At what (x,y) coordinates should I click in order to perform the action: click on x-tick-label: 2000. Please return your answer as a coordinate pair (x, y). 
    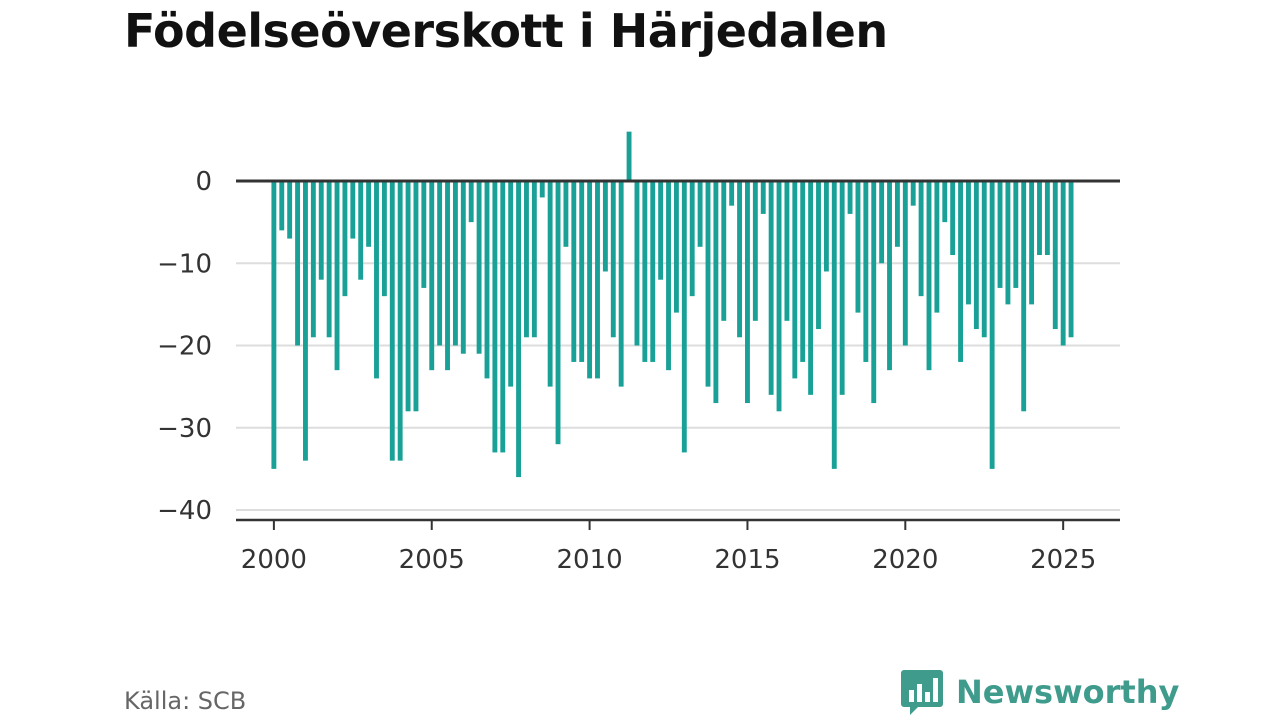
    Looking at the image, I should click on (274, 560).